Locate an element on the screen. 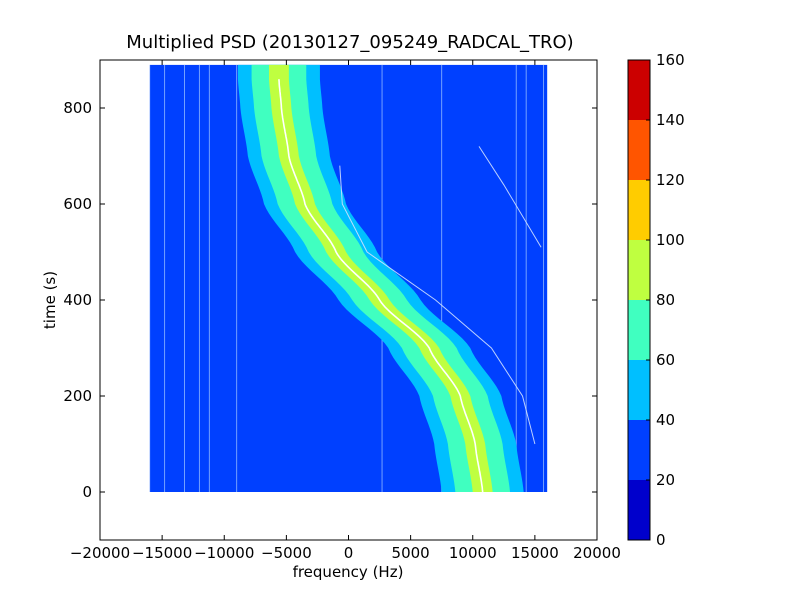 Image resolution: width=800 pixels, height=600 pixels. x-tick-label: 15000 is located at coordinates (535, 553).